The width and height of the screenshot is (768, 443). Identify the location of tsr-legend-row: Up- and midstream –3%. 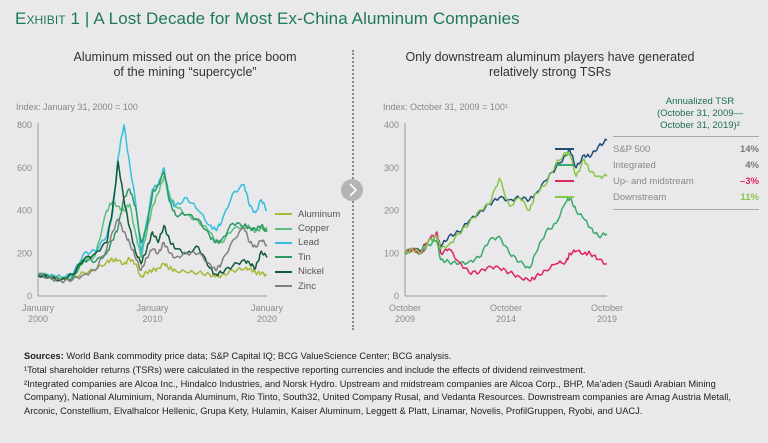
(657, 181).